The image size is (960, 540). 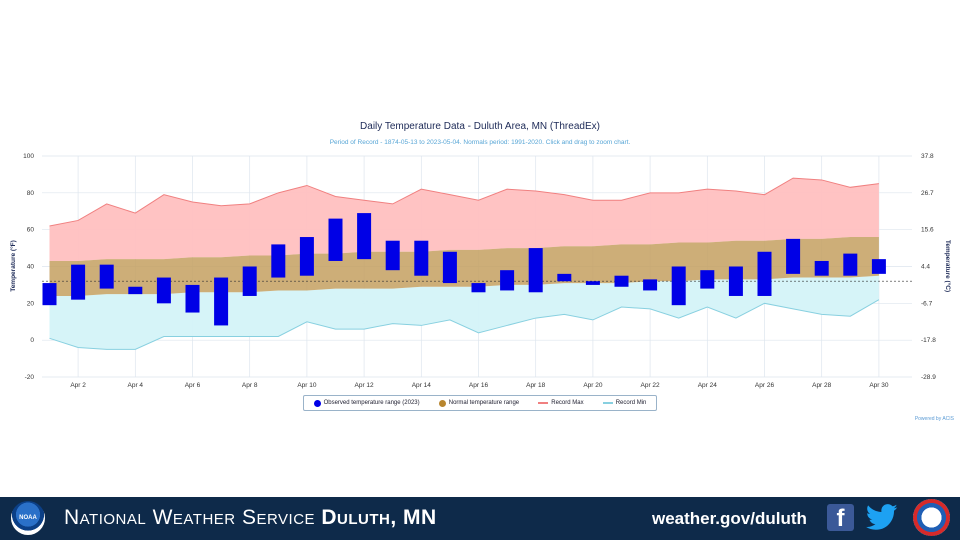 What do you see at coordinates (927, 193) in the screenshot?
I see `y-tick-label-right: 26.7` at bounding box center [927, 193].